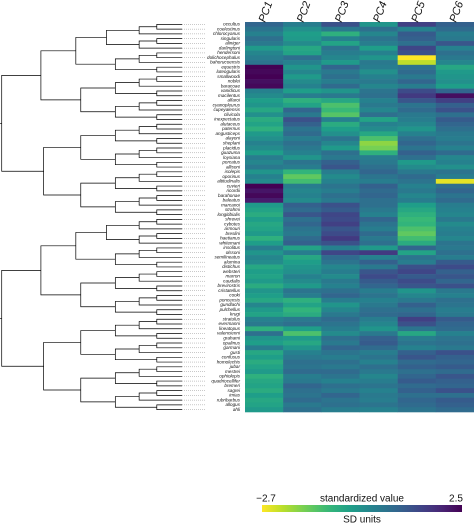 The height and width of the screenshot is (526, 474). I want to click on colorbar-tick-label: 2.5, so click(456, 499).